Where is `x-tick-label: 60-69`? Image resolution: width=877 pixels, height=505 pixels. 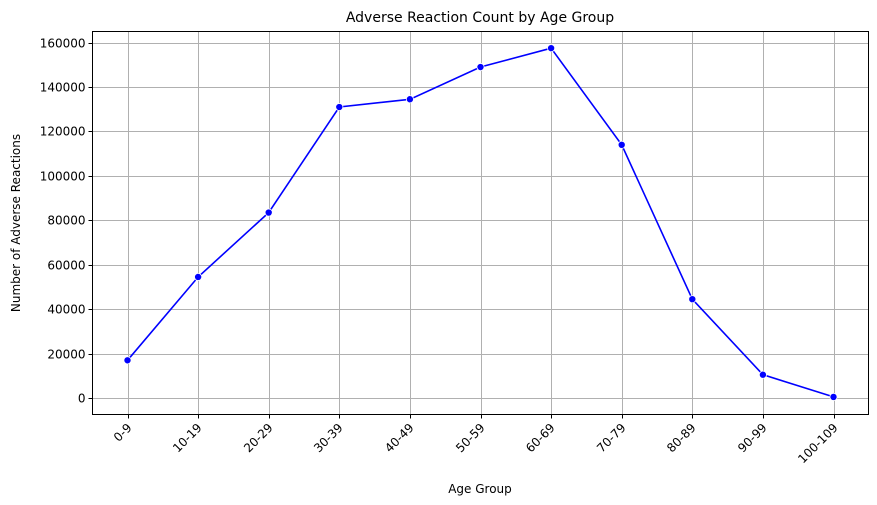
x-tick-label: 60-69 is located at coordinates (540, 438).